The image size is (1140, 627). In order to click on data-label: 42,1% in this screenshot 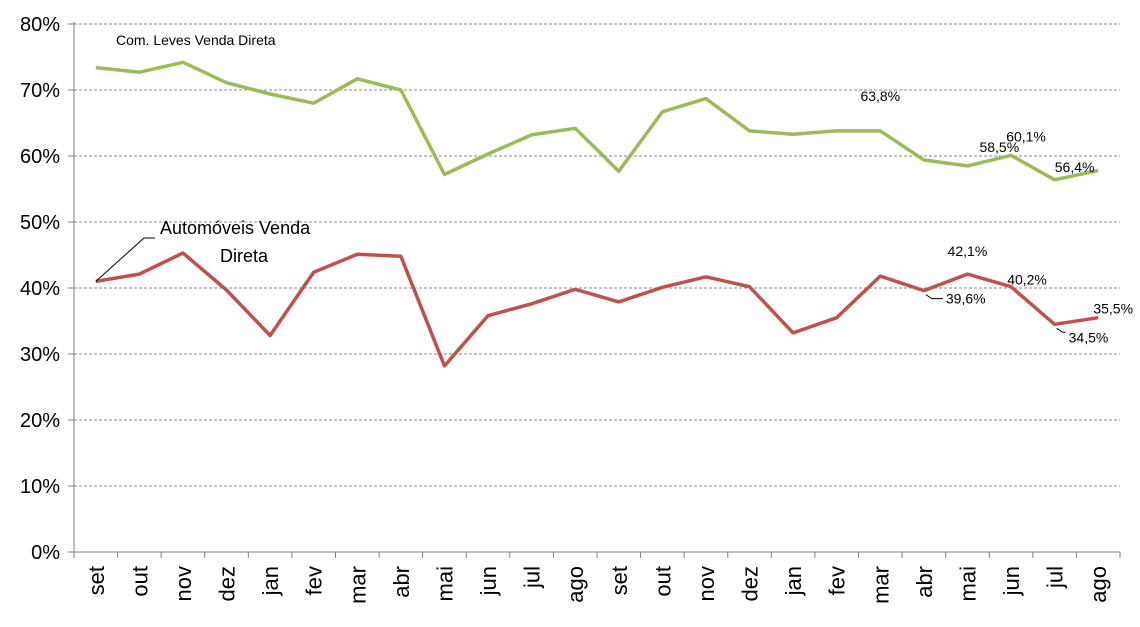, I will do `click(968, 251)`.